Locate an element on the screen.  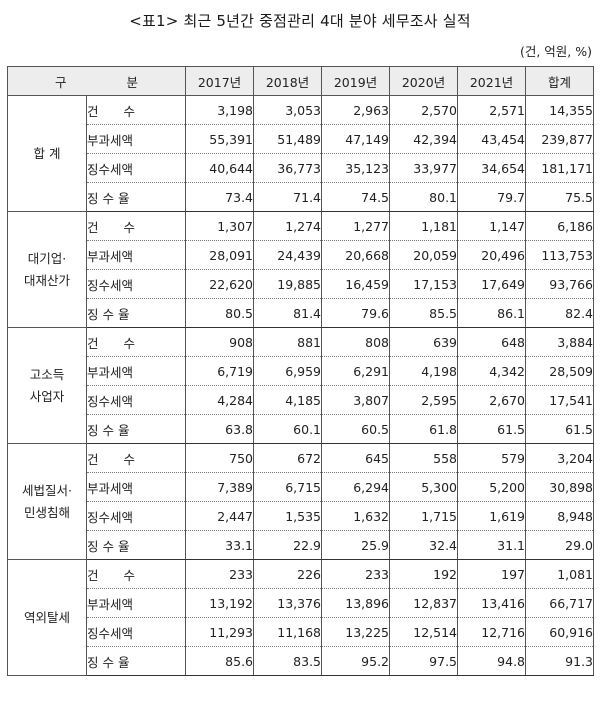
cell-value: 13,225 is located at coordinates (356, 632).